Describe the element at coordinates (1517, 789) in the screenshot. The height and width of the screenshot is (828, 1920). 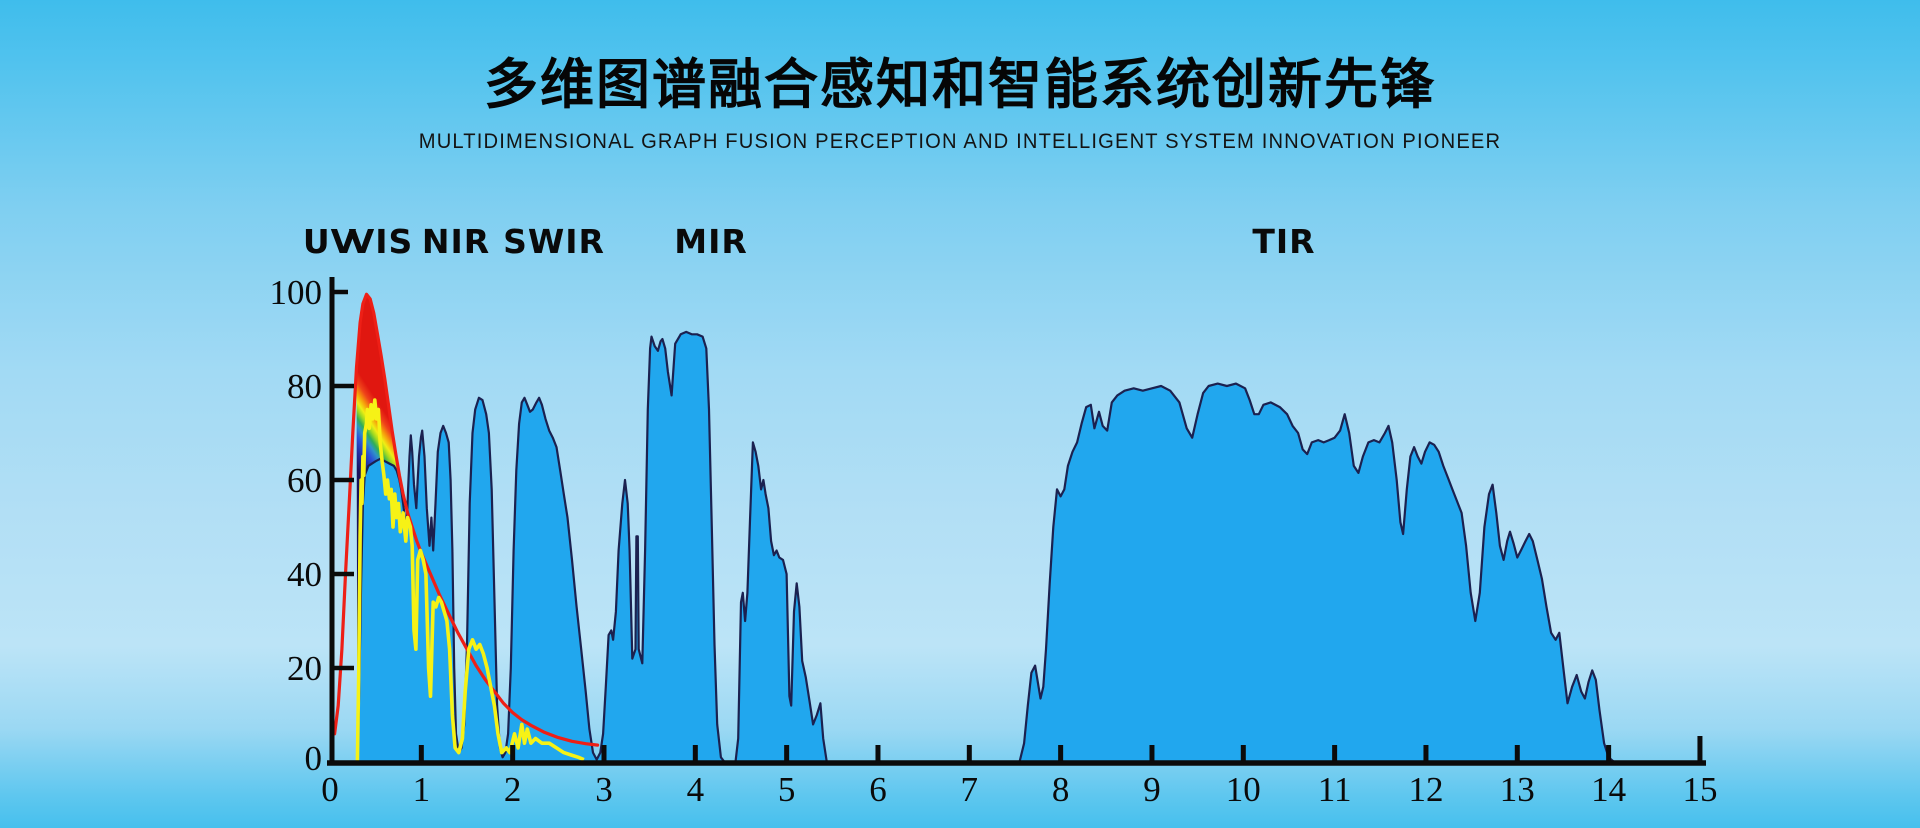
I see `x-tick-label: 13` at that location.